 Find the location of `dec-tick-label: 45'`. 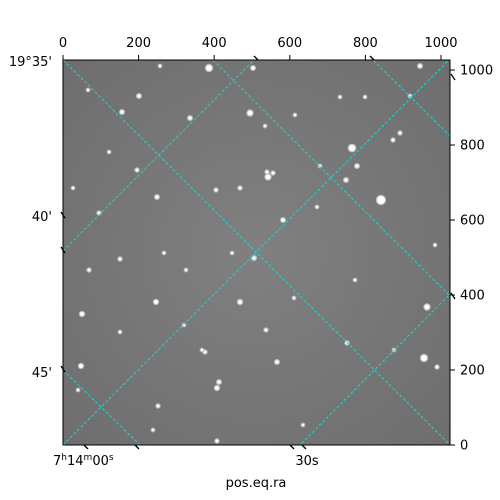

dec-tick-label: 45' is located at coordinates (42, 373).